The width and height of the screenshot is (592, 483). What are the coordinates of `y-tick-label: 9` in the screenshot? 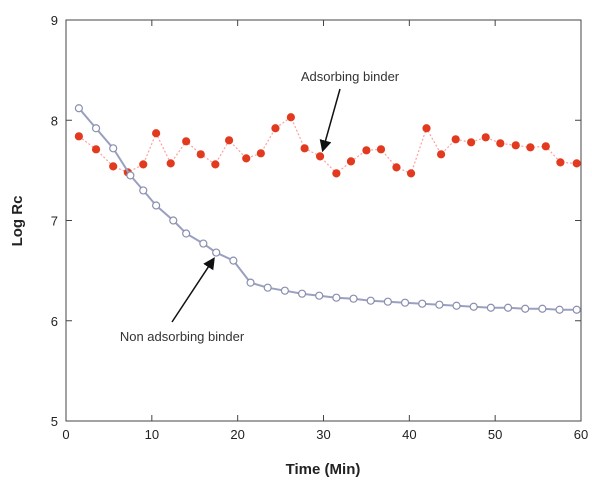 It's located at (54, 20).